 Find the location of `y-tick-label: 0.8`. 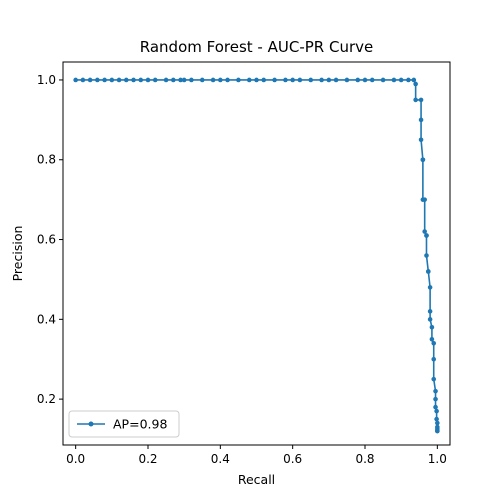

y-tick-label: 0.8 is located at coordinates (46, 160).